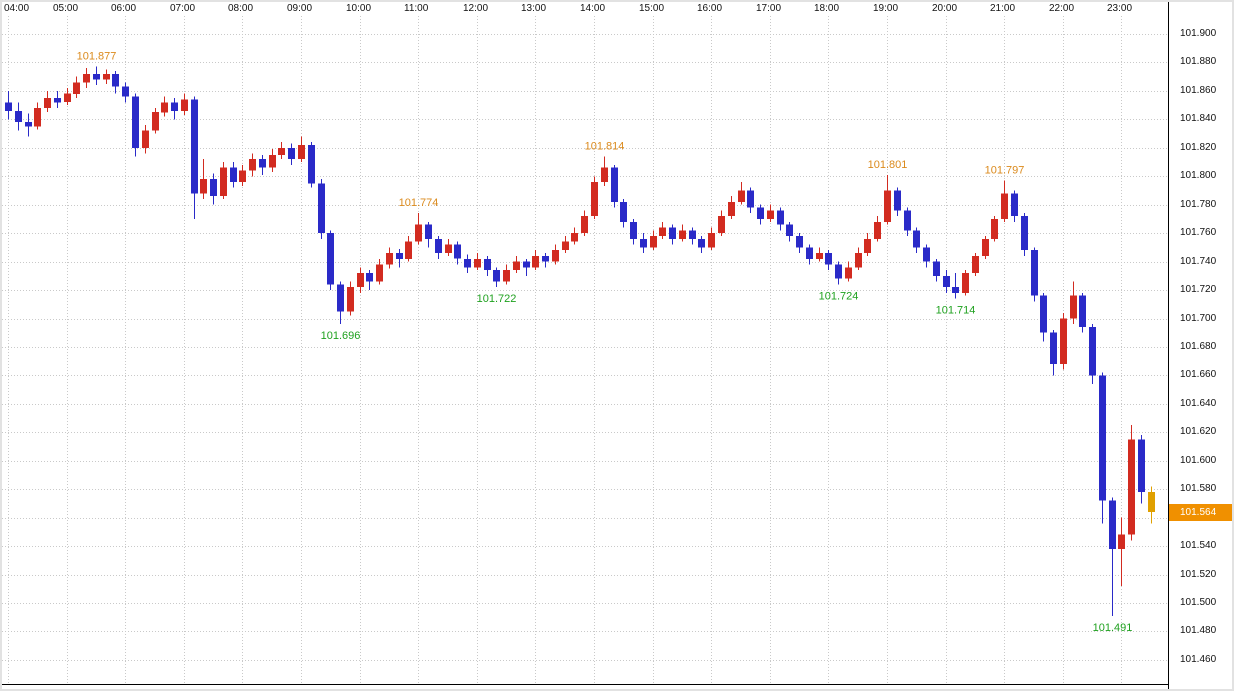 This screenshot has width=1234, height=691. What do you see at coordinates (183, 8) in the screenshot?
I see `time-axis-label: 07:00` at bounding box center [183, 8].